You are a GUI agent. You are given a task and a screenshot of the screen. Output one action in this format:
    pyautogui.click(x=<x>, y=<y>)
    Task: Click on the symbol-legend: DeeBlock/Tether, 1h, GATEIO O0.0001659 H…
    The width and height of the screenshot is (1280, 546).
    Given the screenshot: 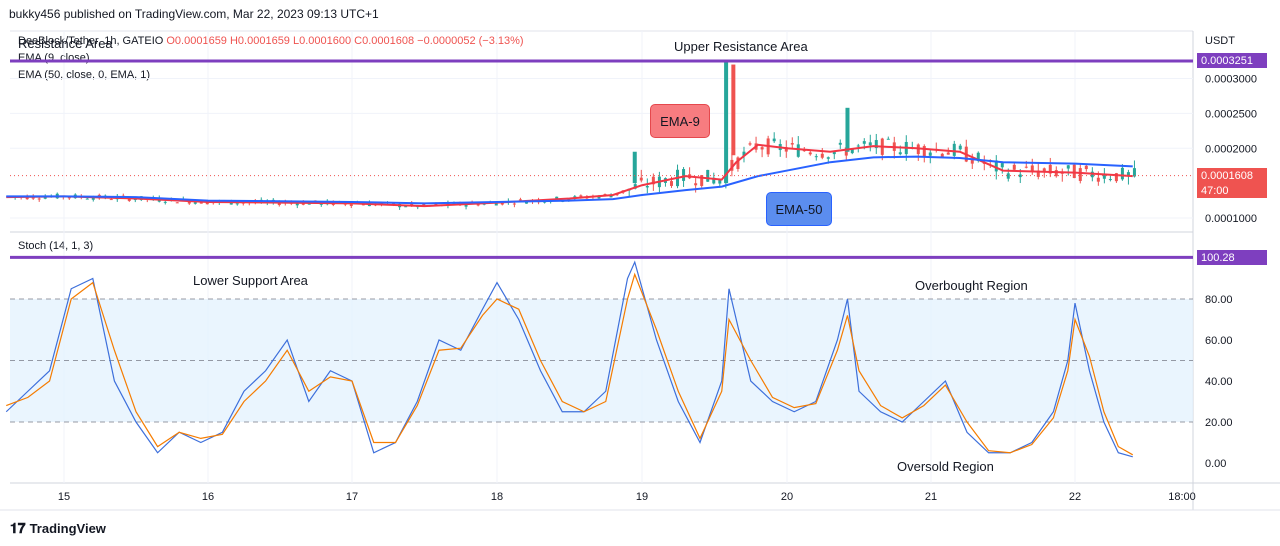 What is the action you would take?
    pyautogui.click(x=271, y=41)
    